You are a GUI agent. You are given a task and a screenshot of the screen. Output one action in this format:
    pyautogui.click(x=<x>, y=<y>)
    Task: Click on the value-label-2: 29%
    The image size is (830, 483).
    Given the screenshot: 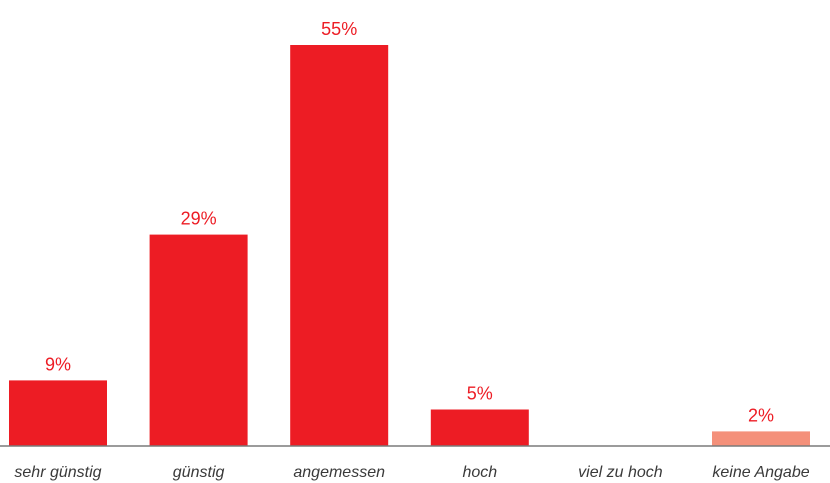 What is the action you would take?
    pyautogui.click(x=199, y=219)
    